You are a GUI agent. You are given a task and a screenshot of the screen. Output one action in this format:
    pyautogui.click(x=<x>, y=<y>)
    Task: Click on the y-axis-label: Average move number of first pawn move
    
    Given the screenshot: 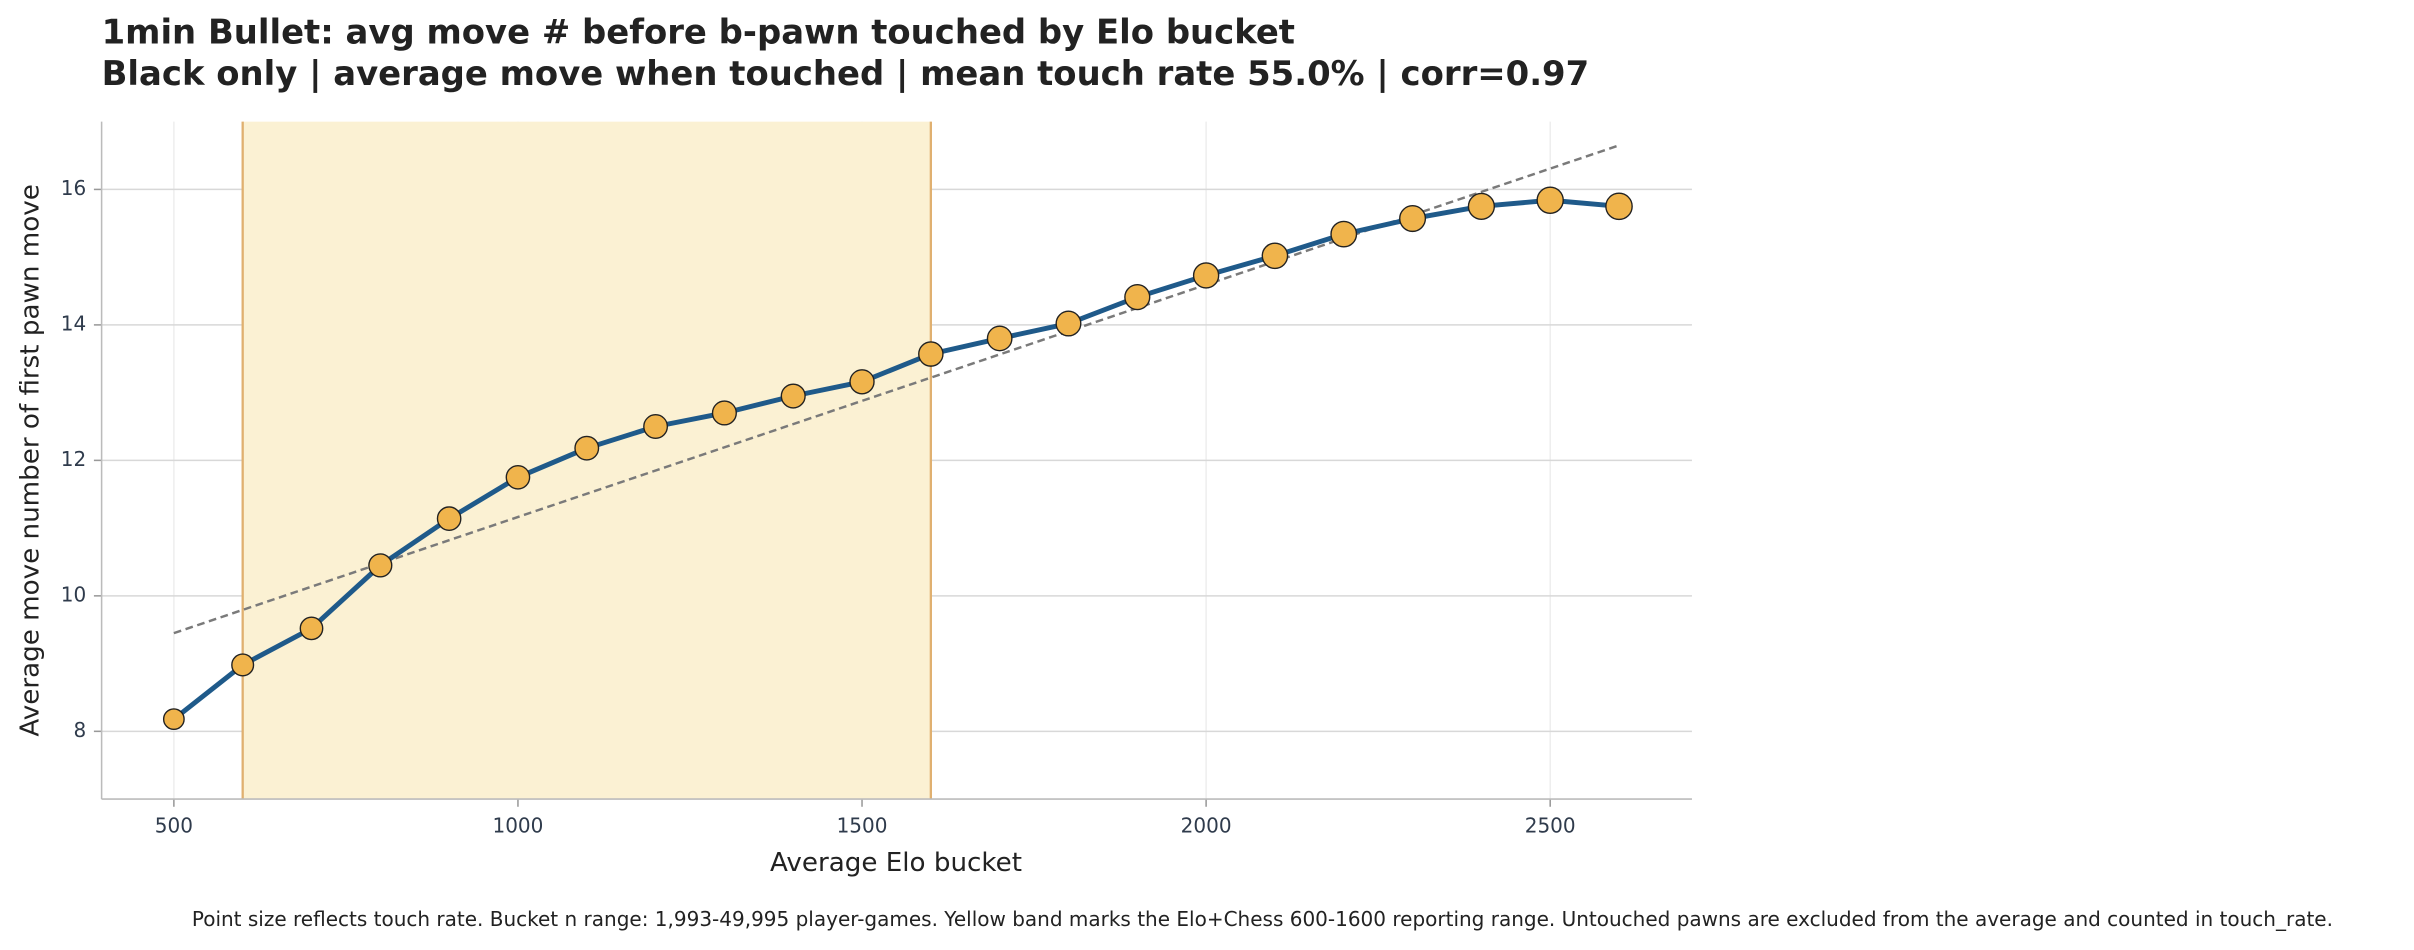 What is the action you would take?
    pyautogui.click(x=30, y=460)
    